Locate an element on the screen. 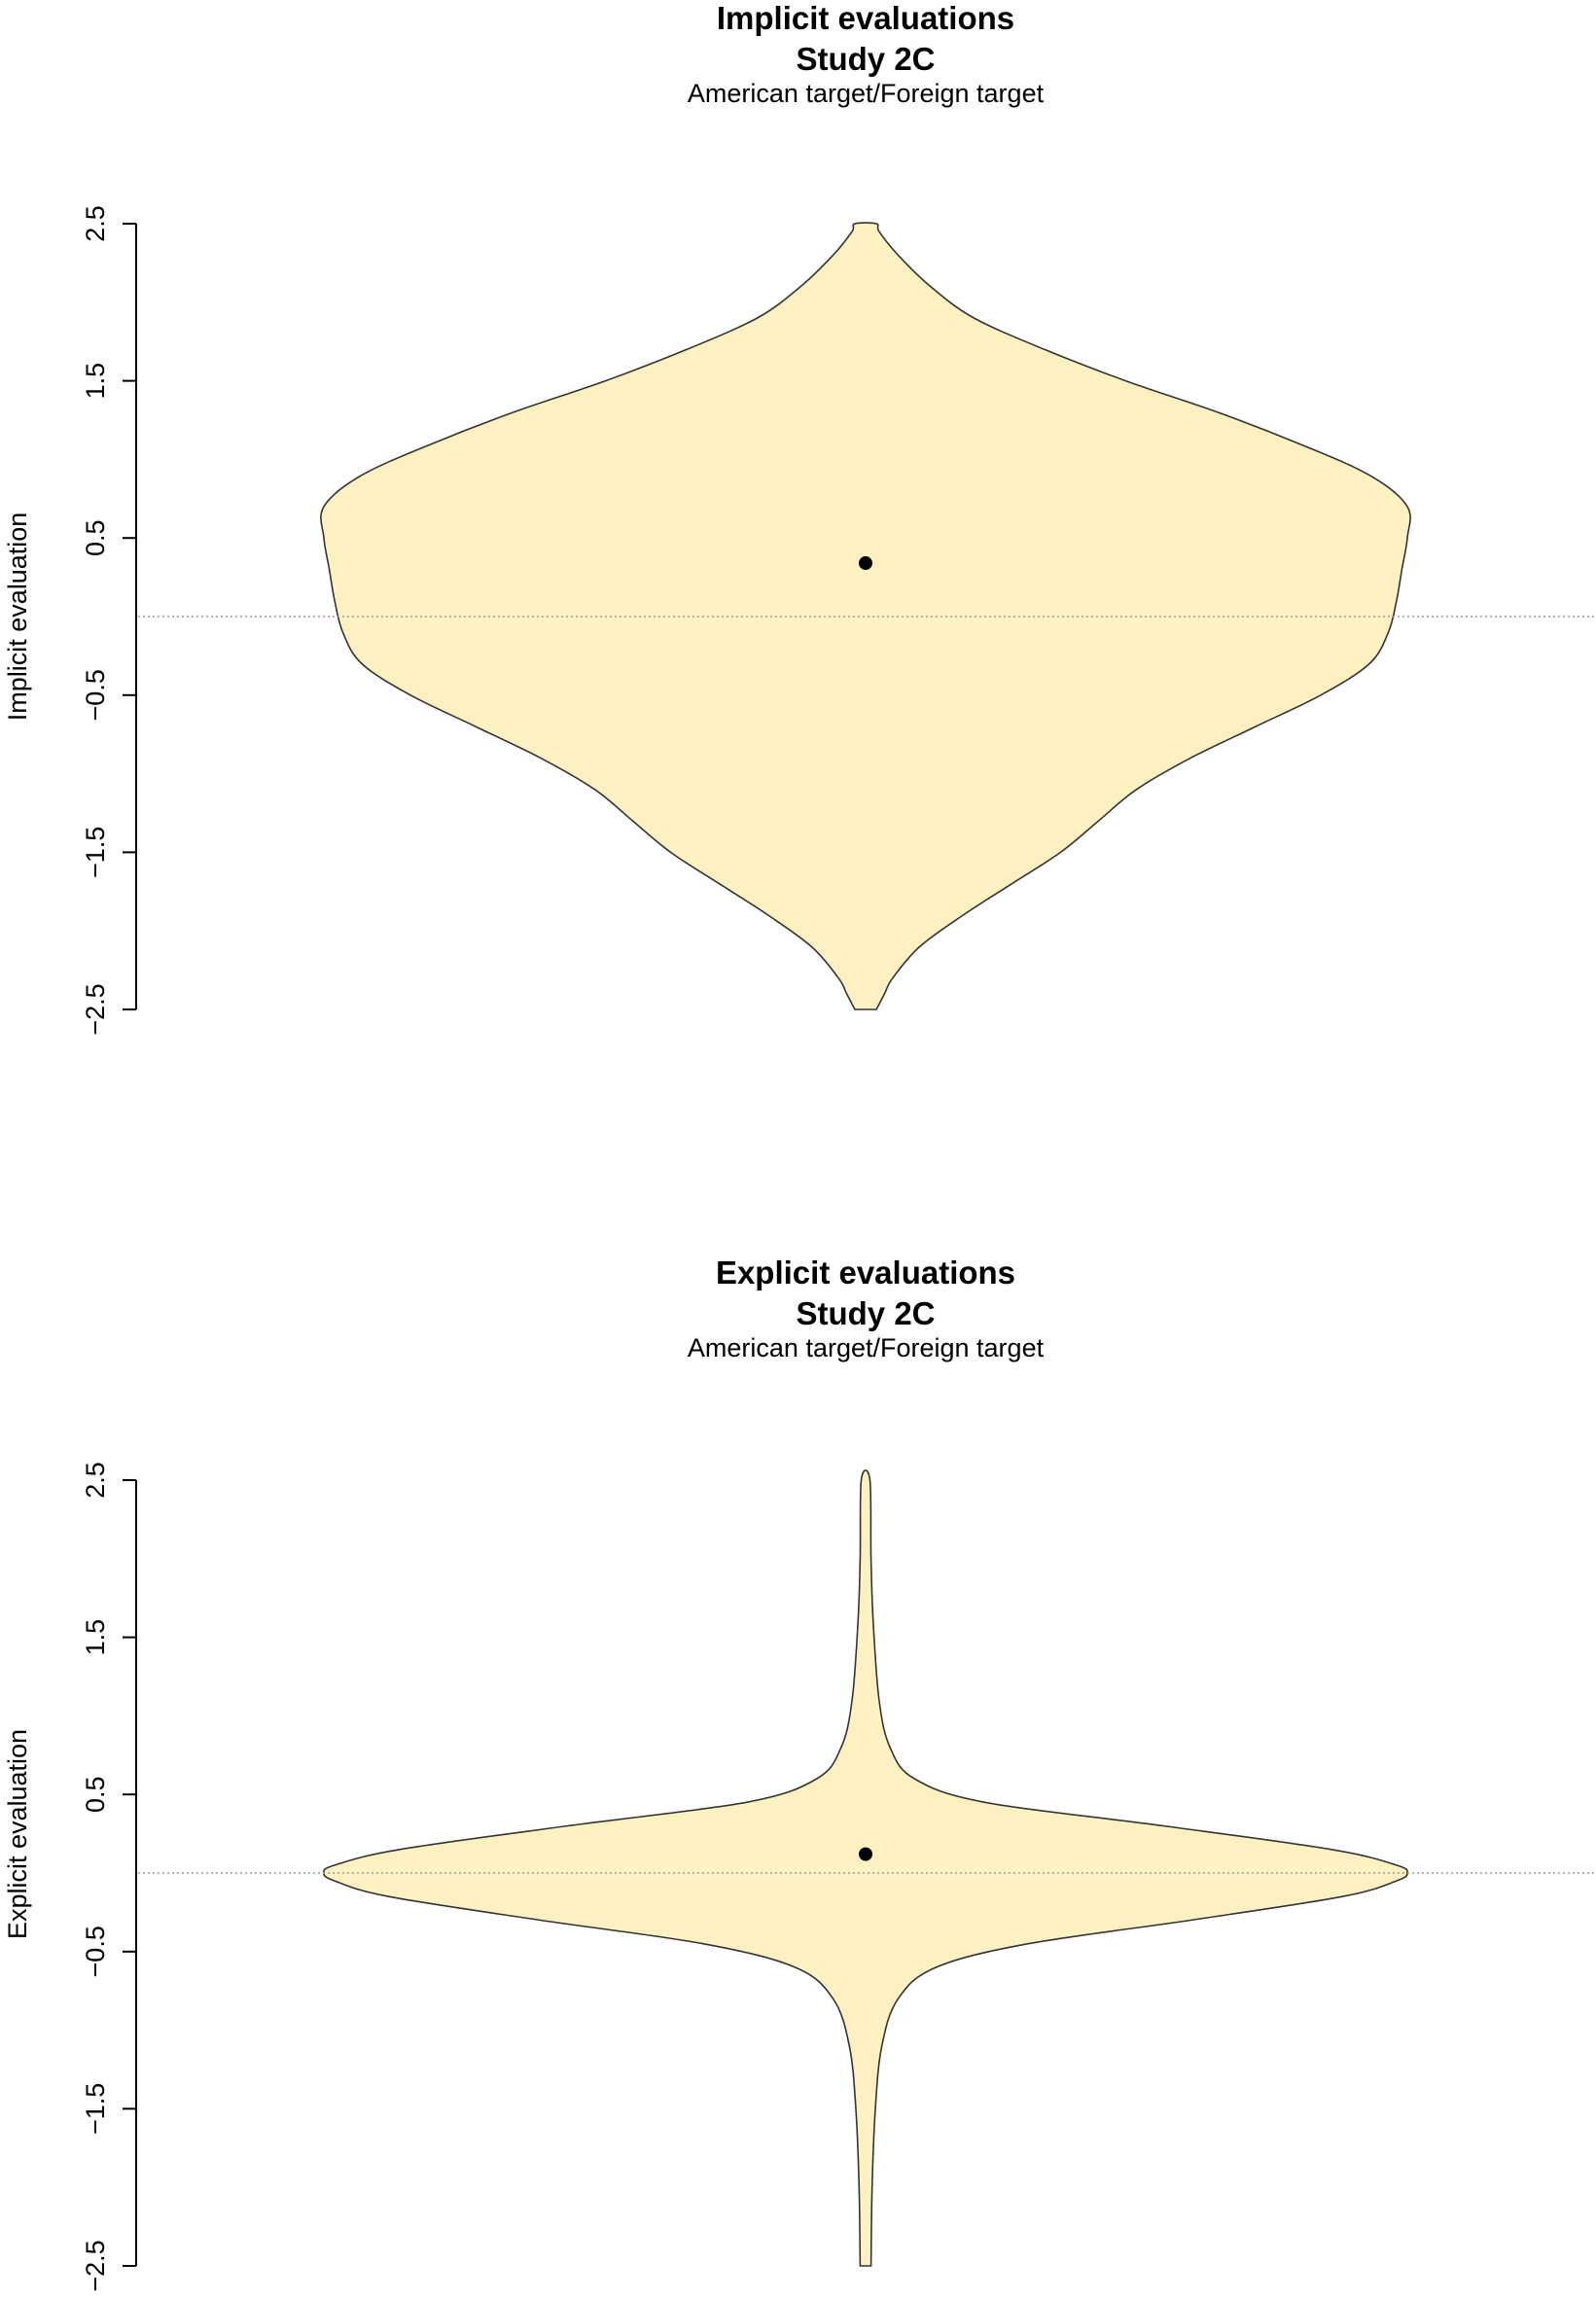 The image size is (1596, 2298). y-axis-label: Implicit evaluation is located at coordinates (17, 617).